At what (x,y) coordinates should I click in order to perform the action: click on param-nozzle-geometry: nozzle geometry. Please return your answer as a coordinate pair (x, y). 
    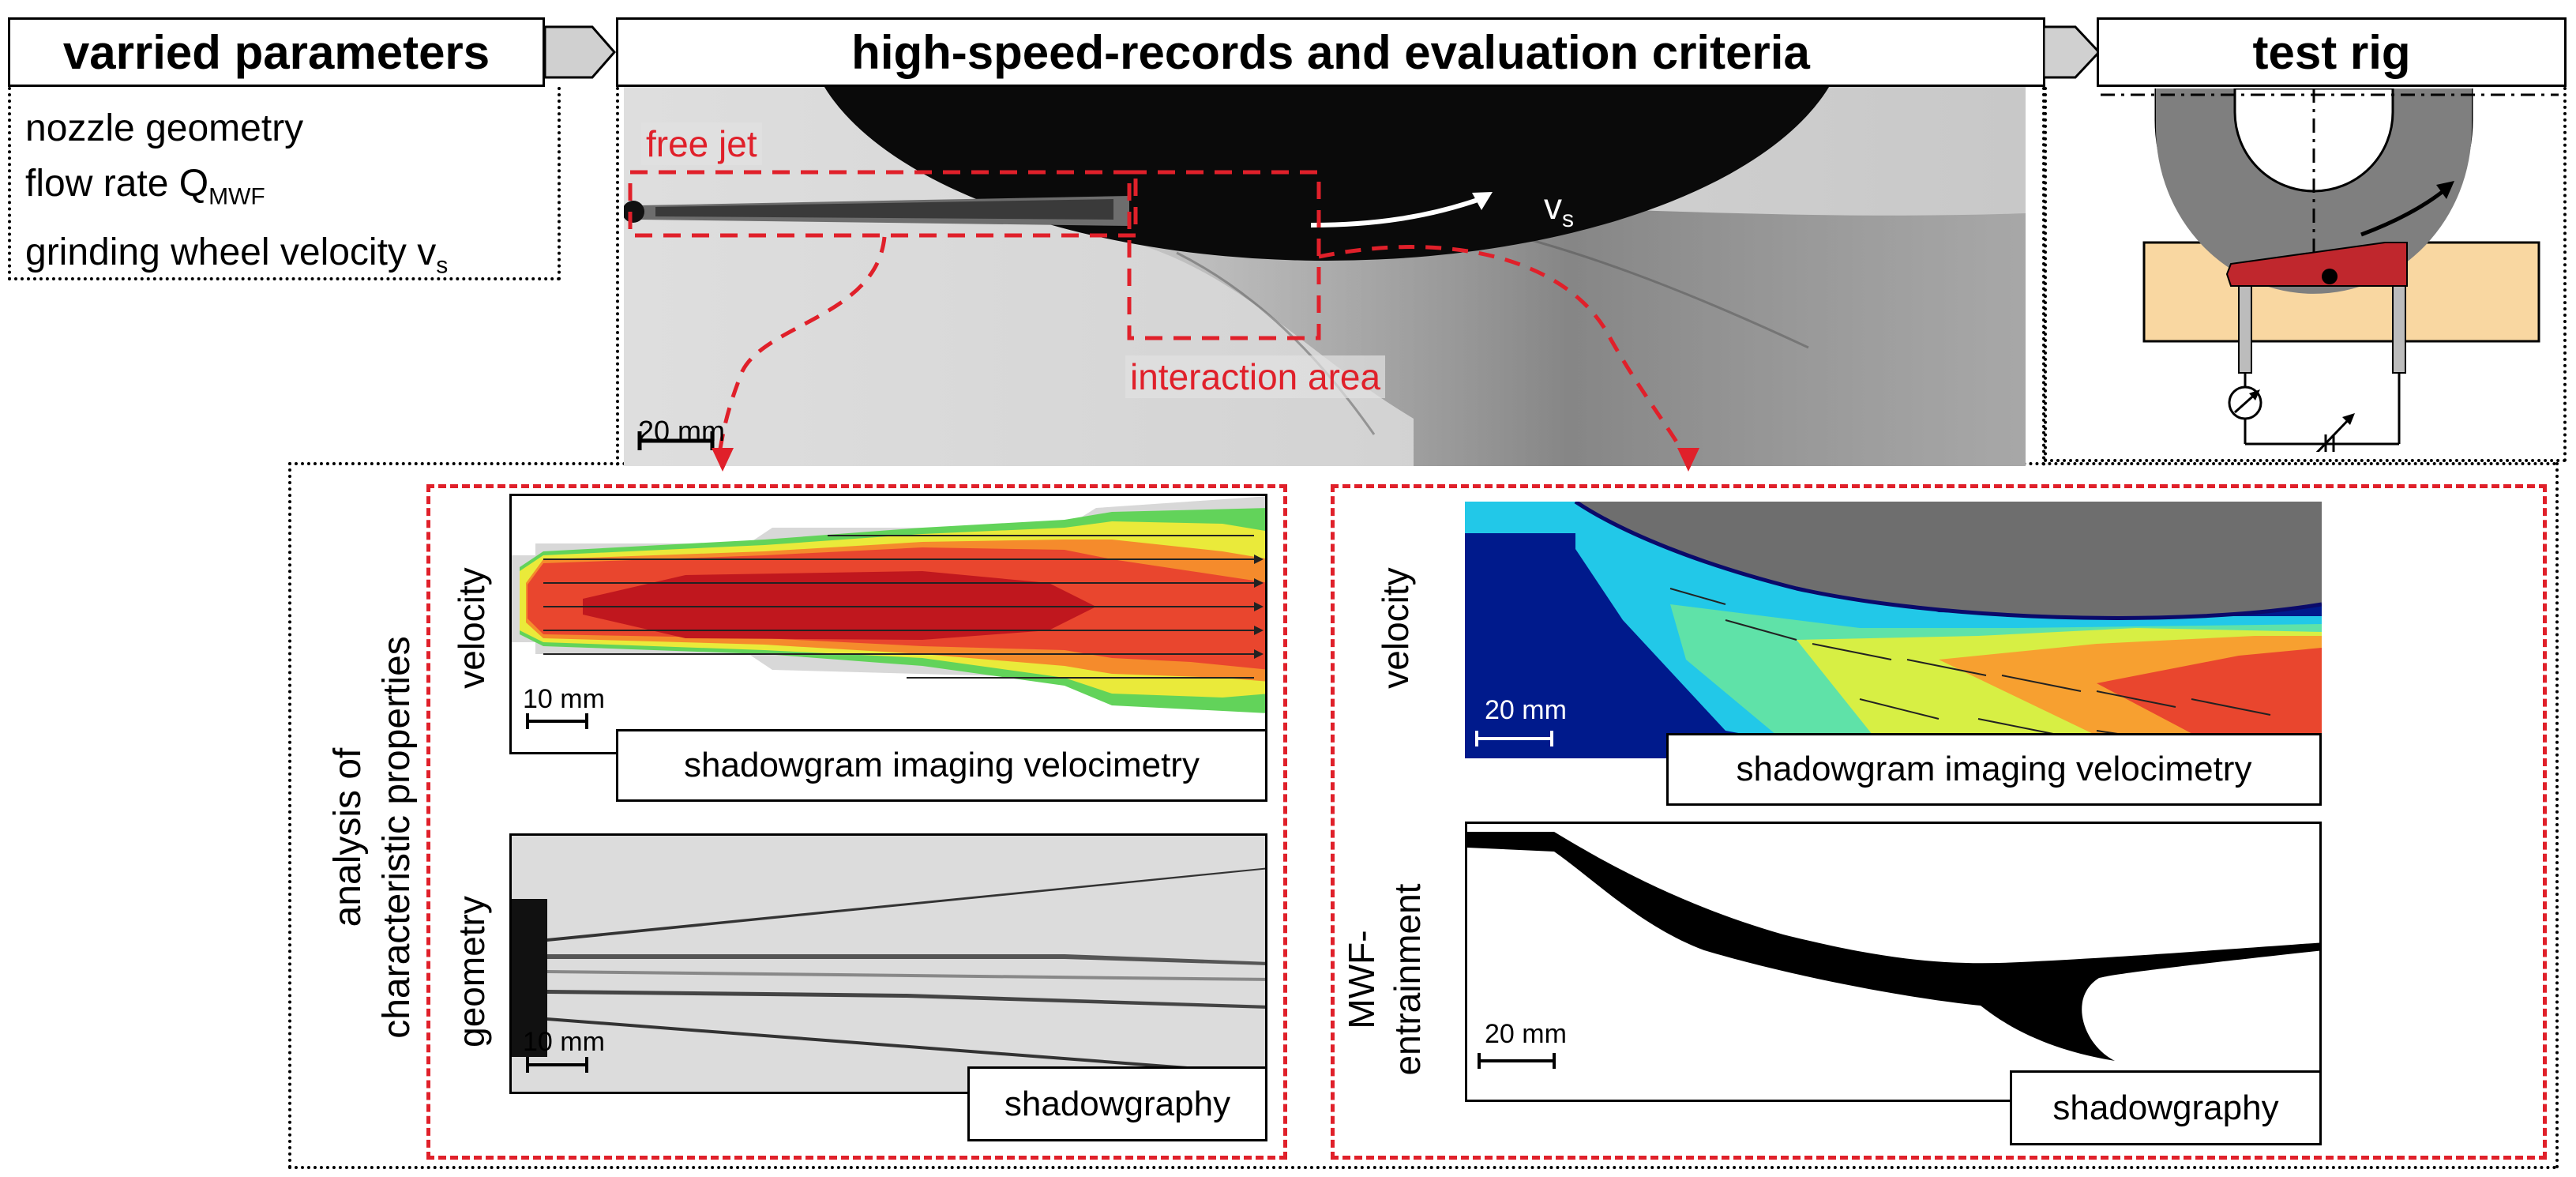
    Looking at the image, I should click on (164, 128).